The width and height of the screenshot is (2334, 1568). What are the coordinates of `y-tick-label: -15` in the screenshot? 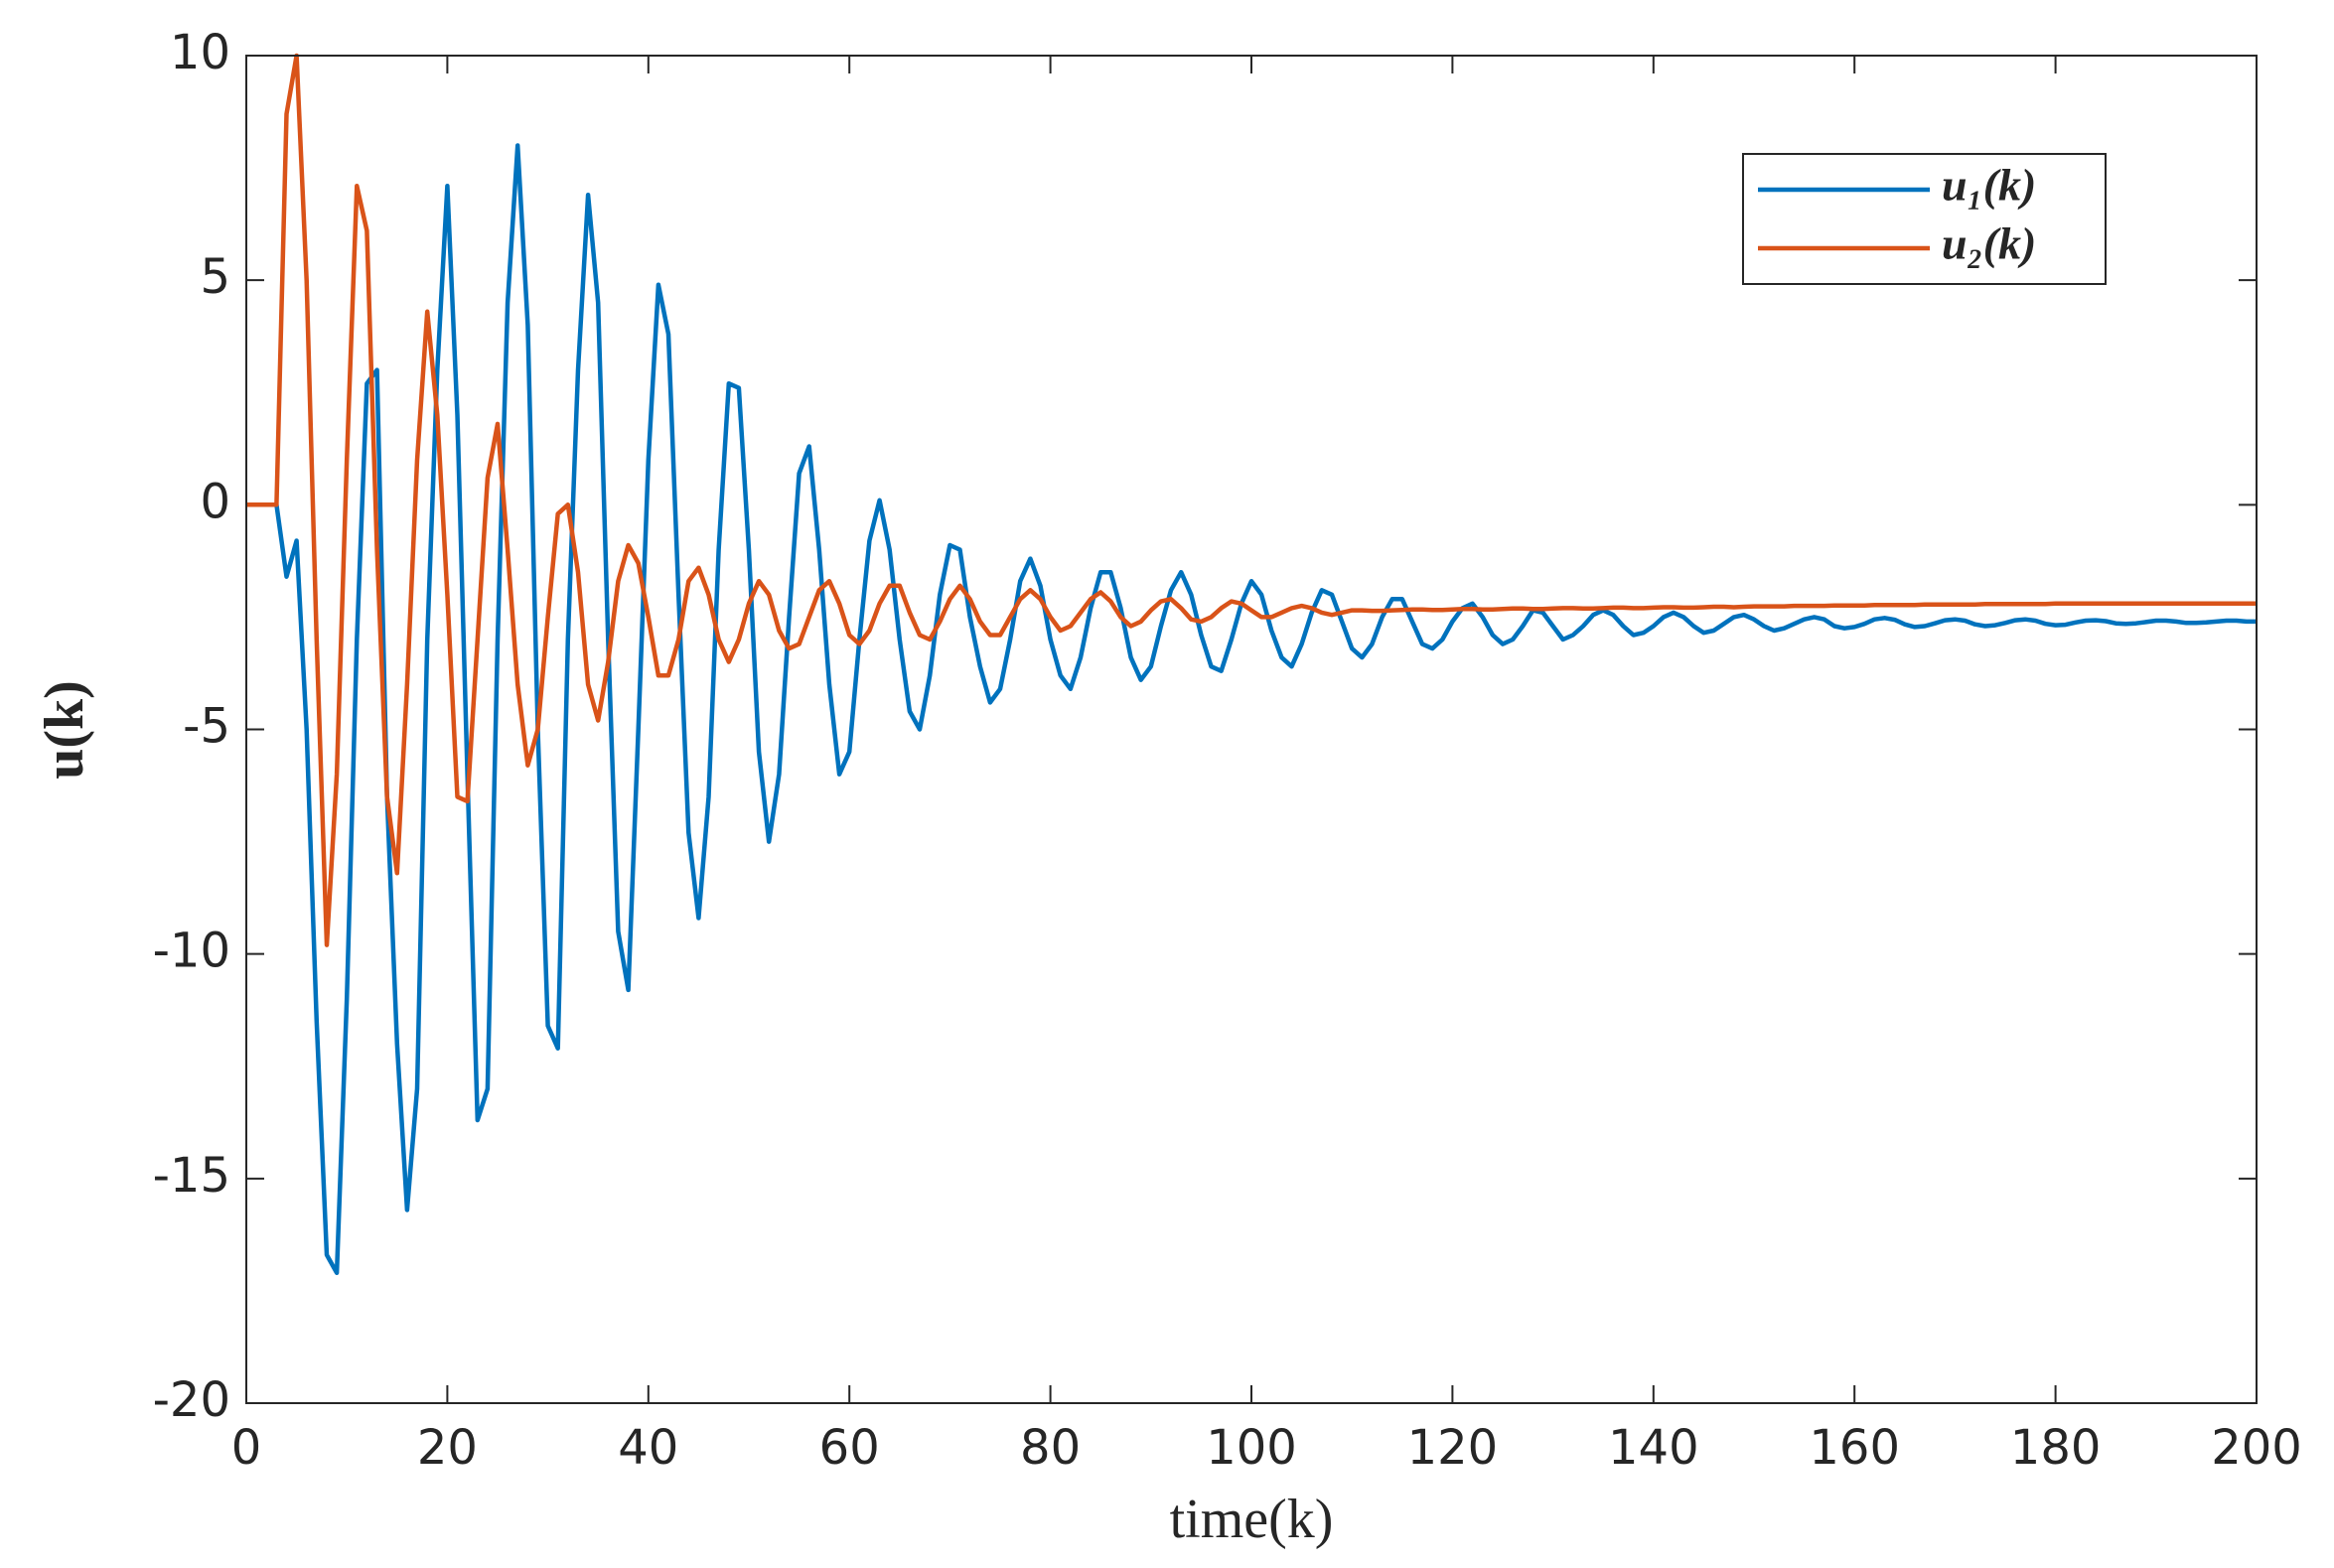 It's located at (191, 1176).